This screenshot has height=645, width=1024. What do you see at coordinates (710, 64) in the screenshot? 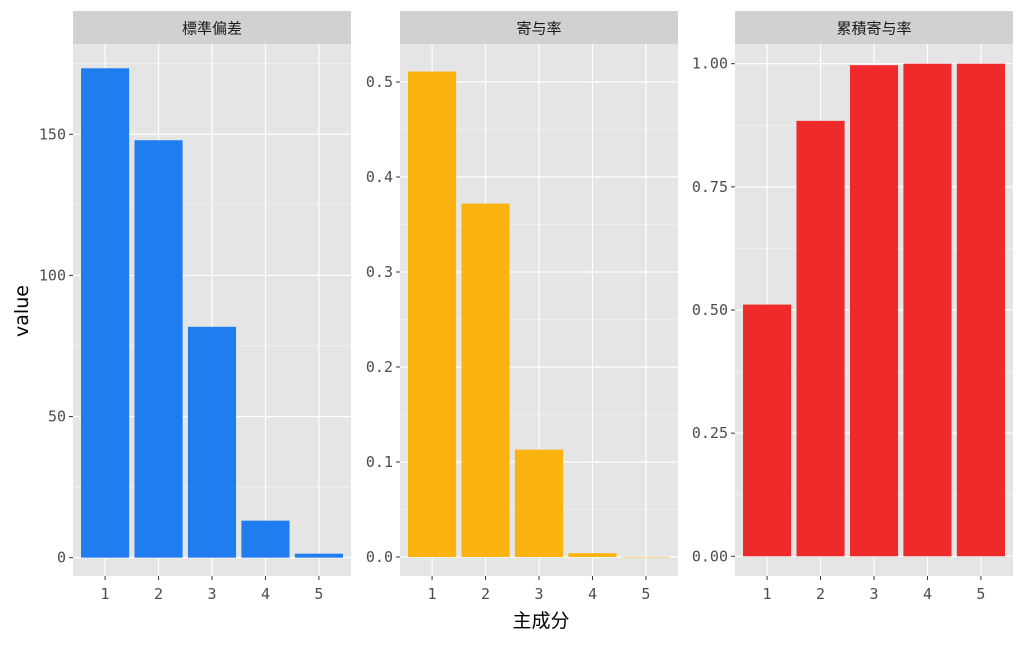
I see `y-tick-label: 1.00` at bounding box center [710, 64].